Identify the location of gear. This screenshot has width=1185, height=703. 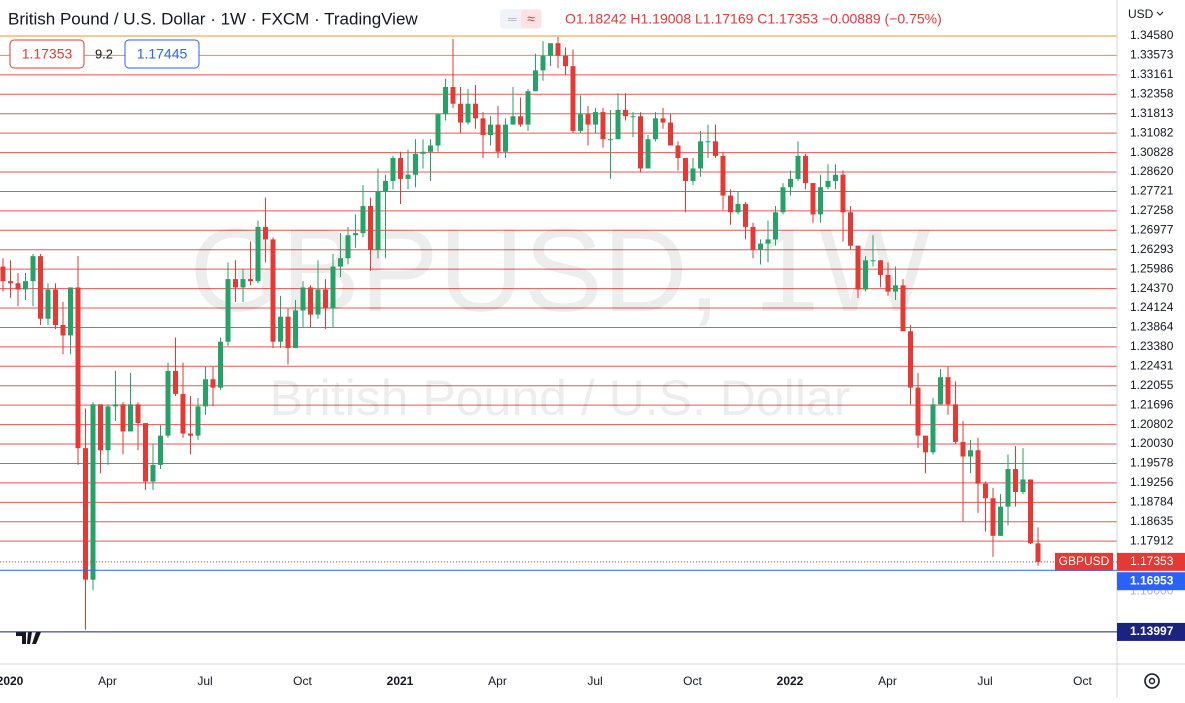
(1152, 681).